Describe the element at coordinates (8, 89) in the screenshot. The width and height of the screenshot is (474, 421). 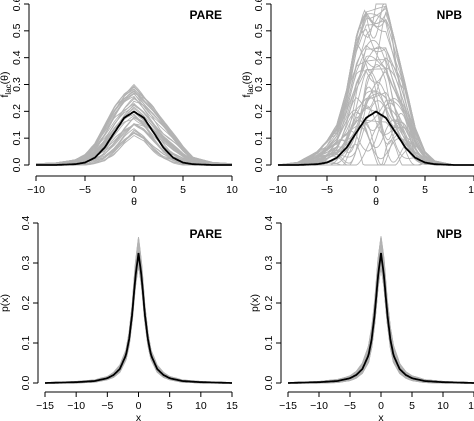
I see `y-axis-label-sub: lac` at that location.